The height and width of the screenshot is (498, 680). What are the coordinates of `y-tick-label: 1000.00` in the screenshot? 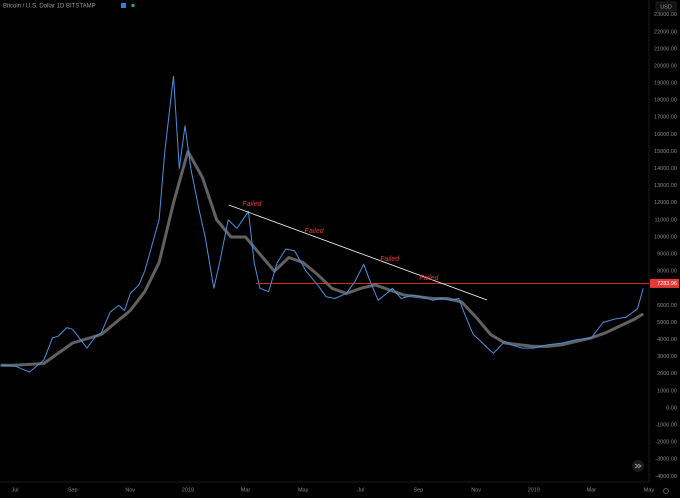 It's located at (667, 391).